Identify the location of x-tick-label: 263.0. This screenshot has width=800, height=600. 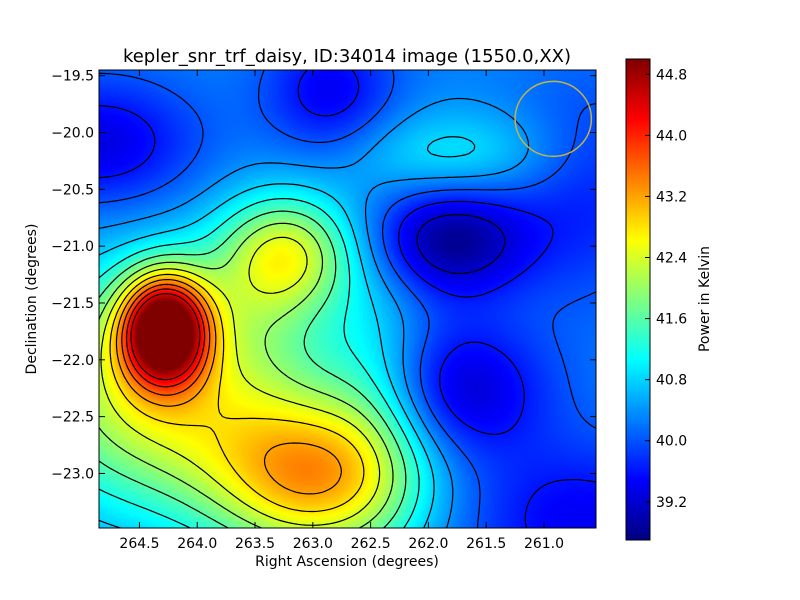
(313, 544).